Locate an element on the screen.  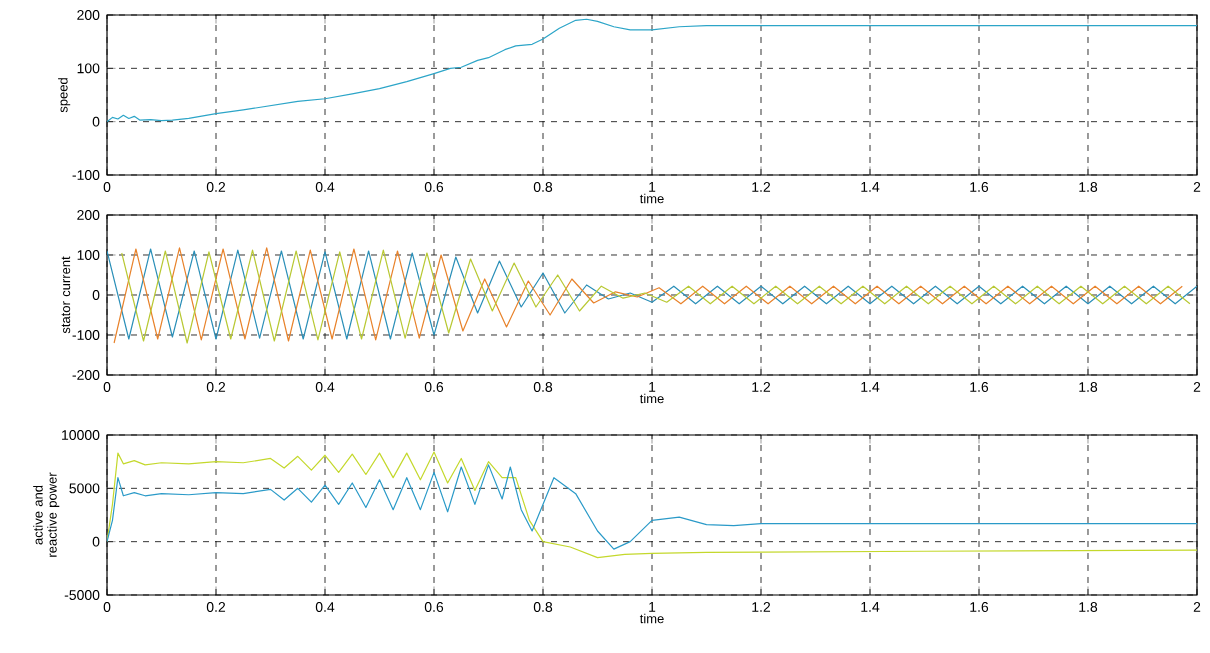
y-tick-label: 5000 is located at coordinates (84, 488).